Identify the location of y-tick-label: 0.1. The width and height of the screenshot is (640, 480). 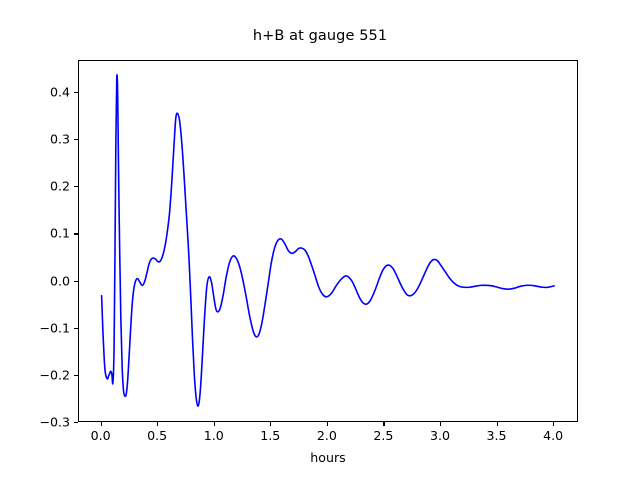
(59, 233).